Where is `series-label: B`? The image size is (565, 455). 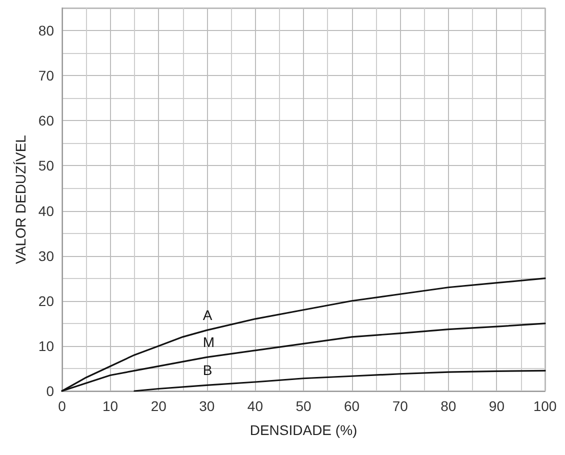 series-label: B is located at coordinates (207, 370).